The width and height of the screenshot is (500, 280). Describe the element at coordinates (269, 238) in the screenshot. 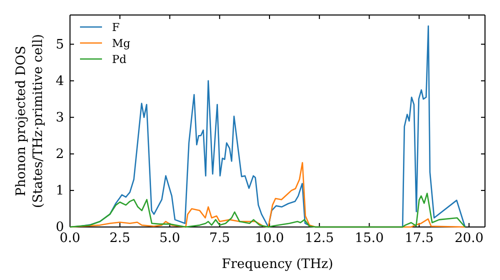

I see `x-tick-label: 10.0` at that location.